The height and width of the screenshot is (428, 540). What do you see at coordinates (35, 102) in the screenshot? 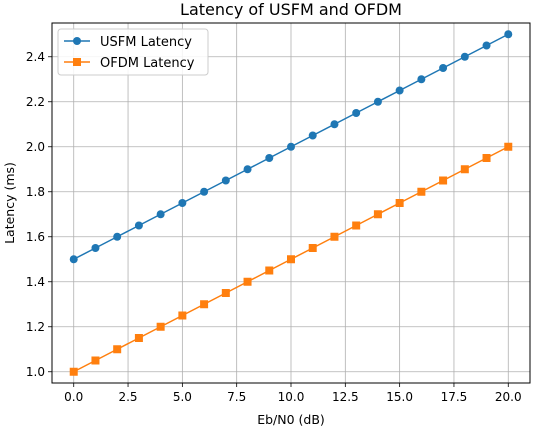
I see `y-tick-label: 2.2` at bounding box center [35, 102].